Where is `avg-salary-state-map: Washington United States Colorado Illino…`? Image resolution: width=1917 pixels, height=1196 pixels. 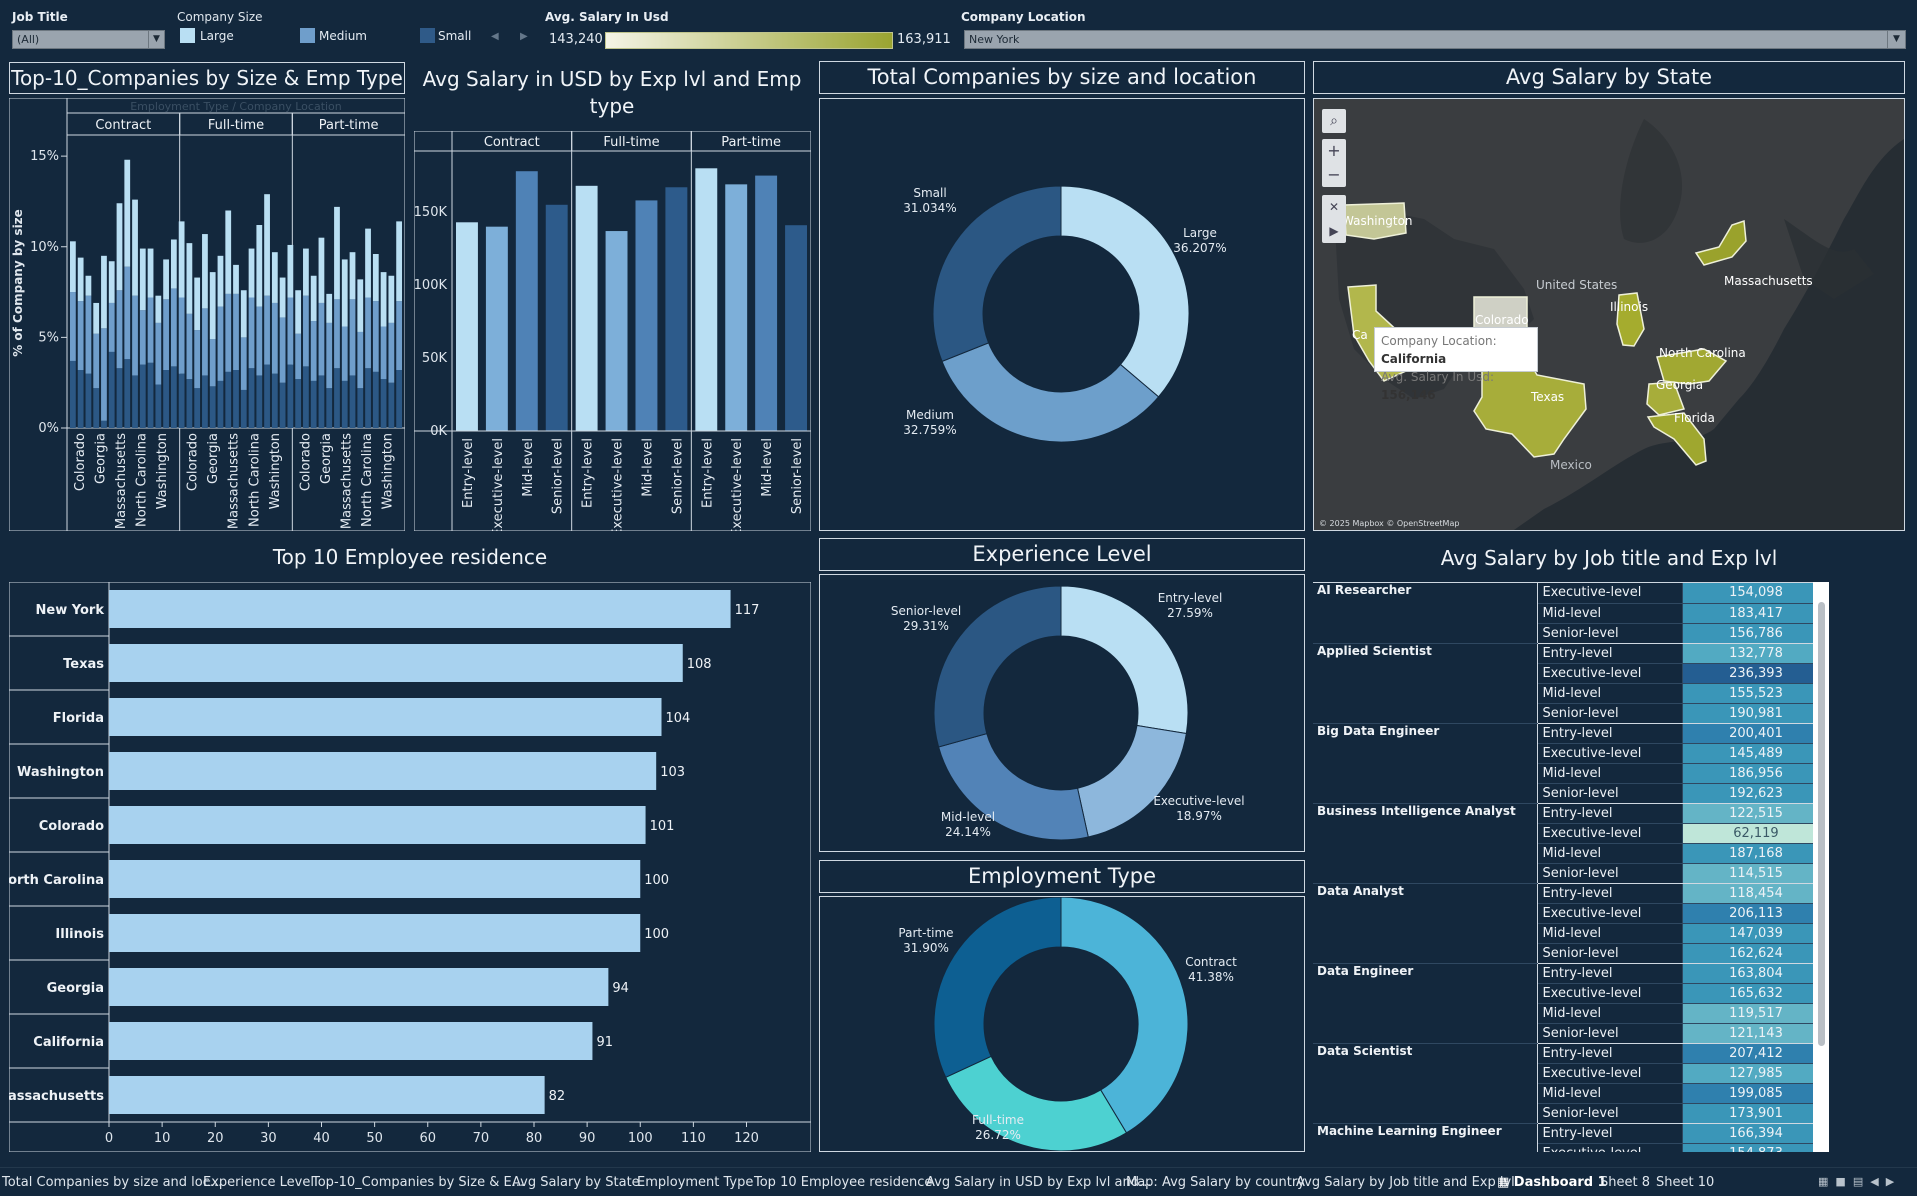 avg-salary-state-map: Washington United States Colorado Illino… is located at coordinates (1609, 314).